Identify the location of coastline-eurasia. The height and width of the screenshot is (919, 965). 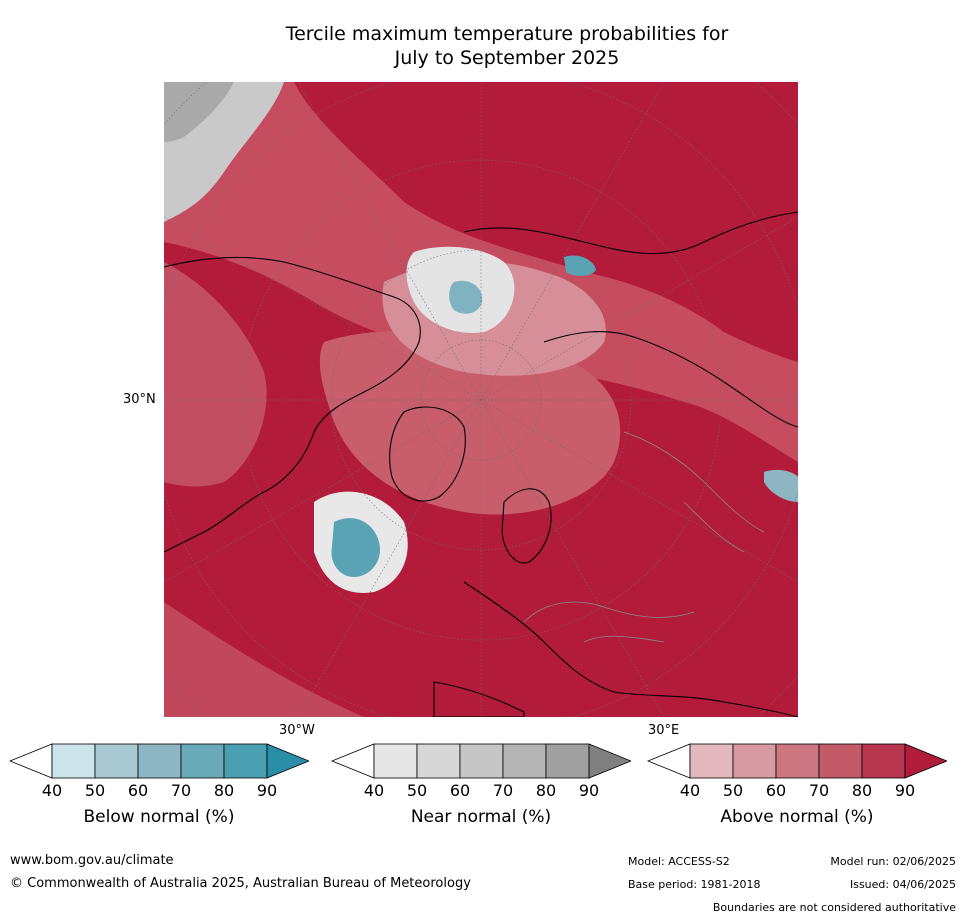
(630, 233).